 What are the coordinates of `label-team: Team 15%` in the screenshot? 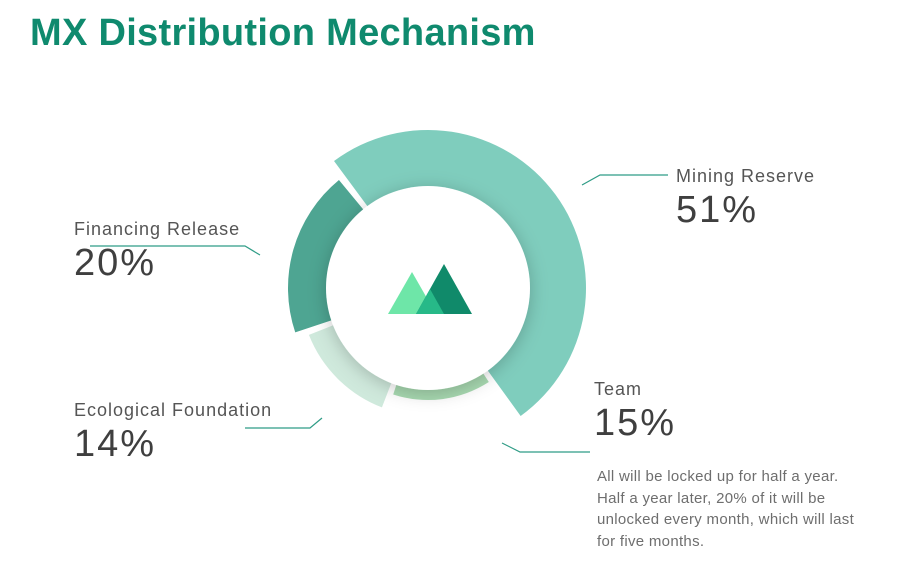 It's located at (635, 412).